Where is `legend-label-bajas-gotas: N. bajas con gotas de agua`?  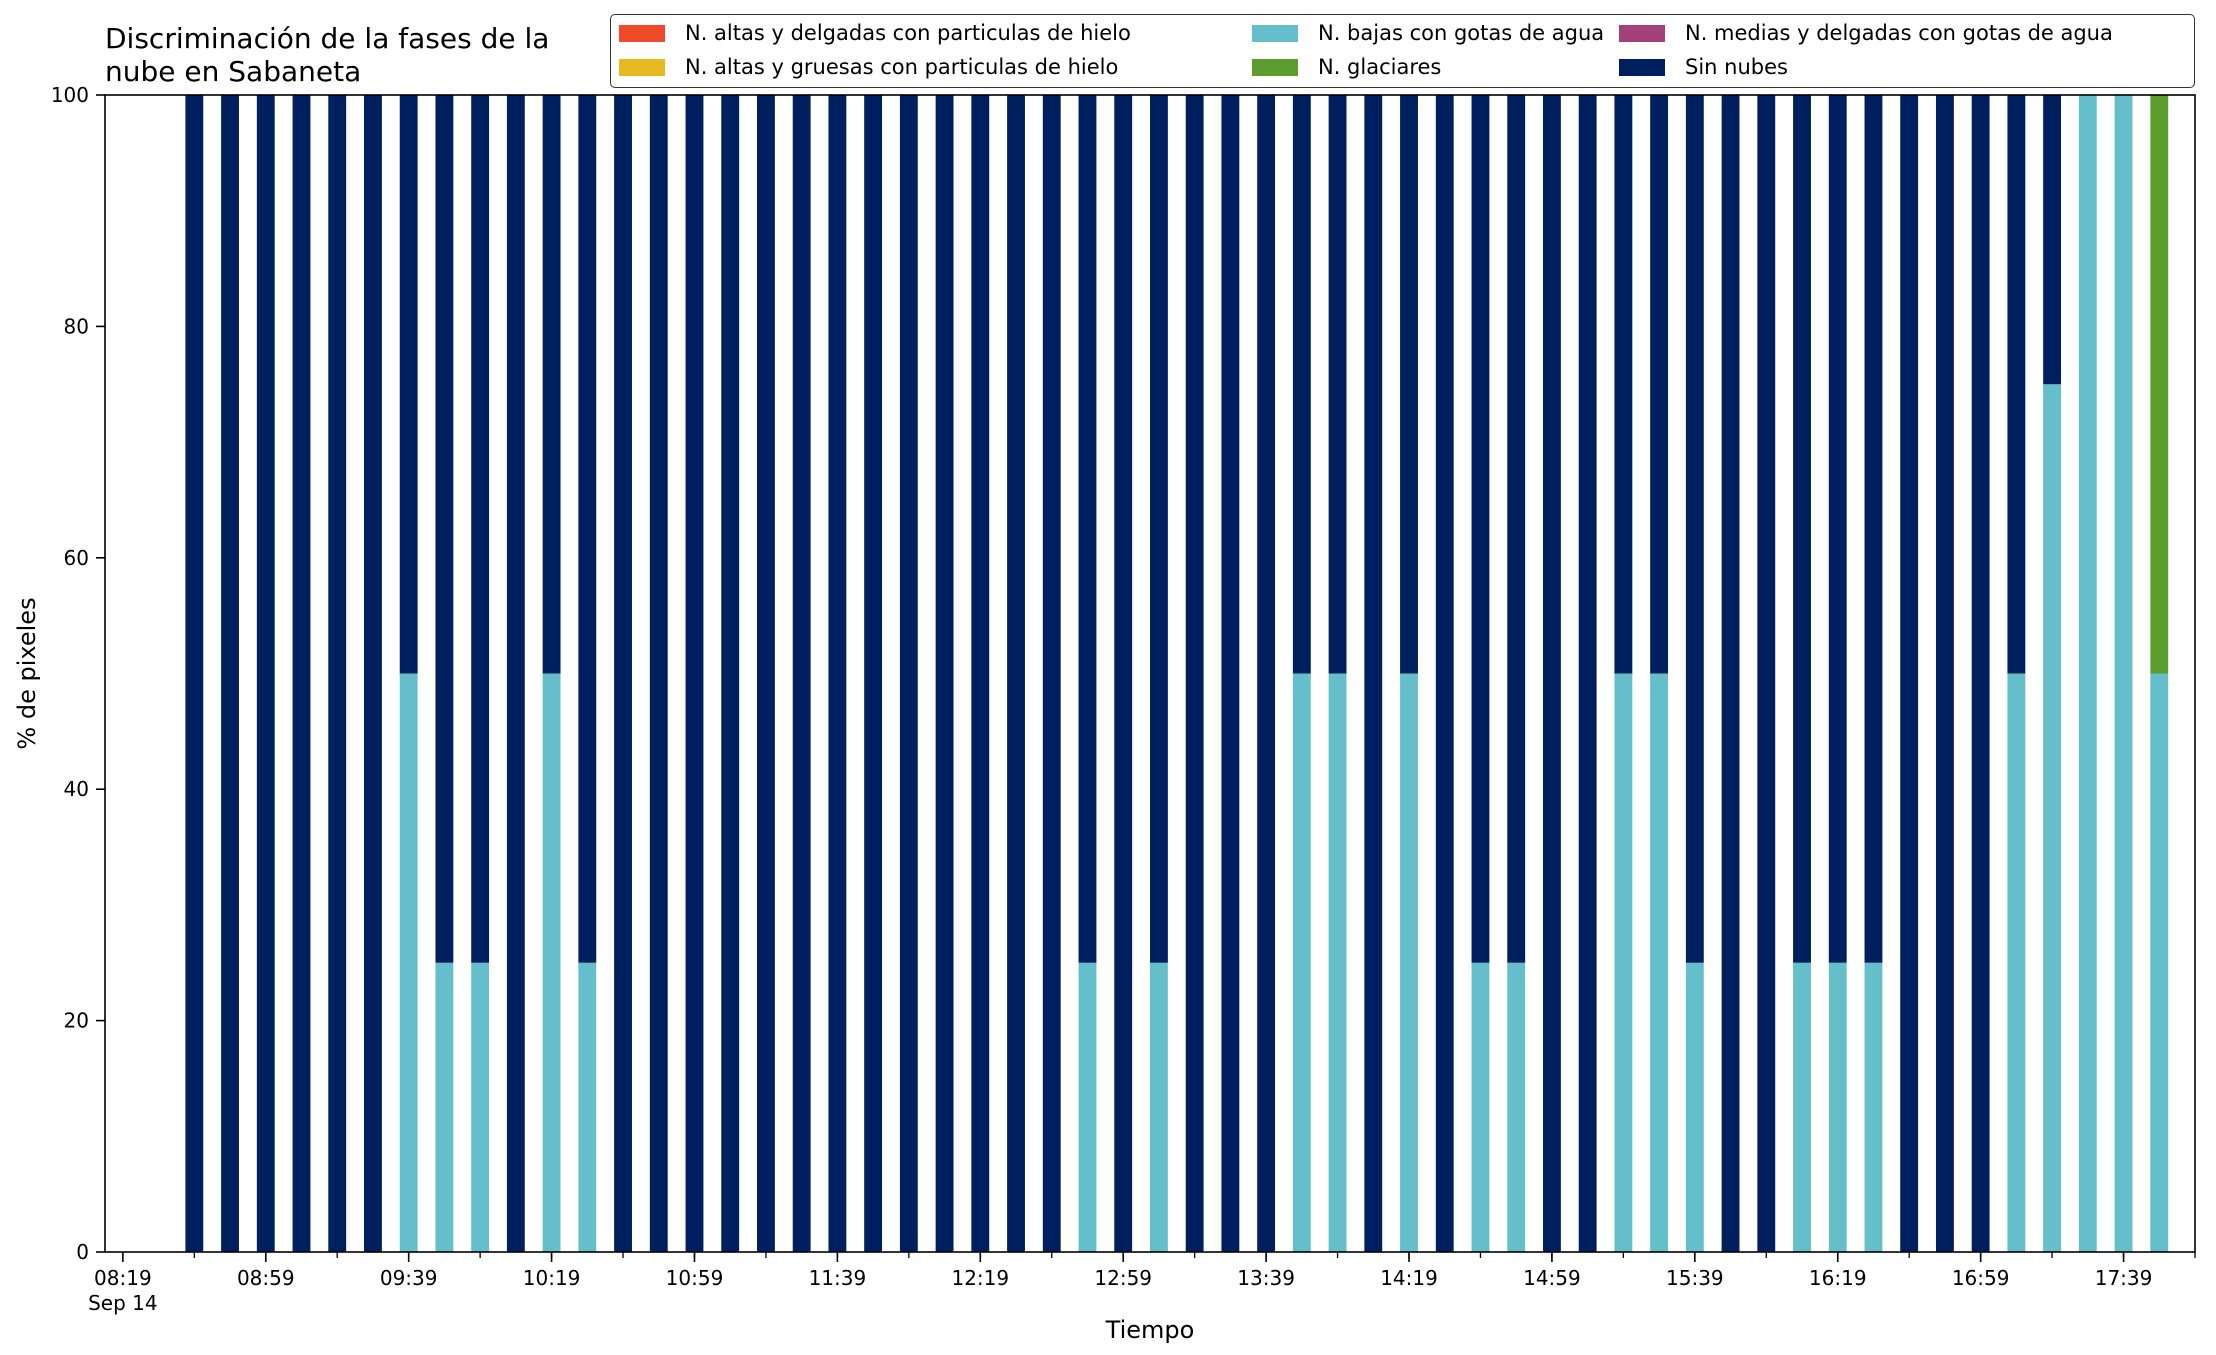 legend-label-bajas-gotas: N. bajas con gotas de agua is located at coordinates (1461, 33).